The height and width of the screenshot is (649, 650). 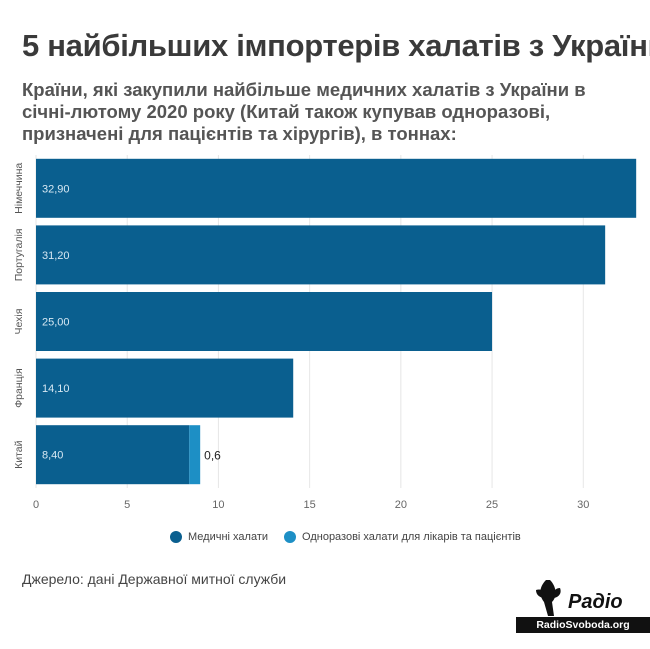 I want to click on source-note: Джерело: дані Державної митної служби, so click(x=154, y=579).